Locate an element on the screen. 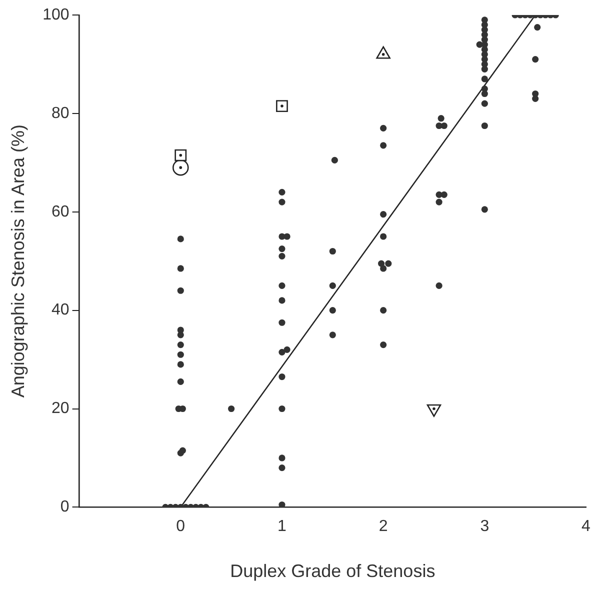 The image size is (596, 597). y-tick-label: 80 is located at coordinates (61, 113).